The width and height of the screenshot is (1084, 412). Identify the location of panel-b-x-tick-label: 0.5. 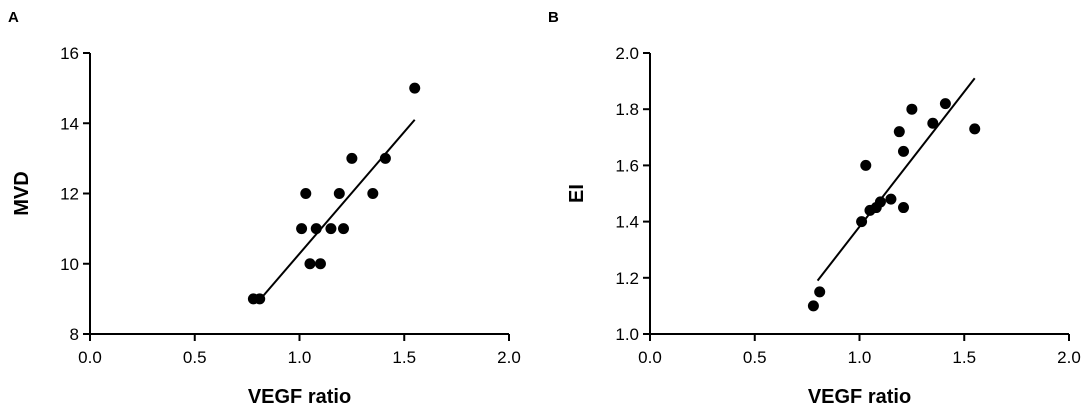
(755, 357).